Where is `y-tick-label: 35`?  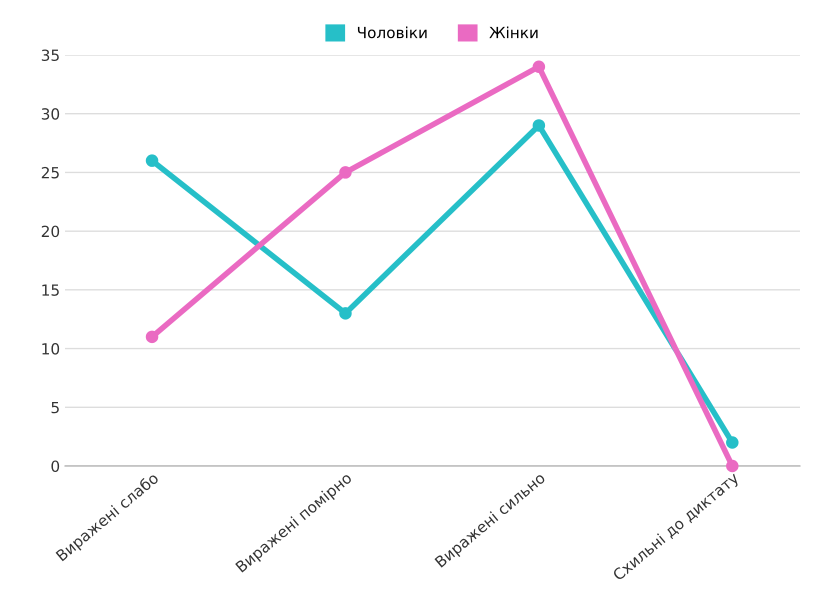 y-tick-label: 35 is located at coordinates (50, 55).